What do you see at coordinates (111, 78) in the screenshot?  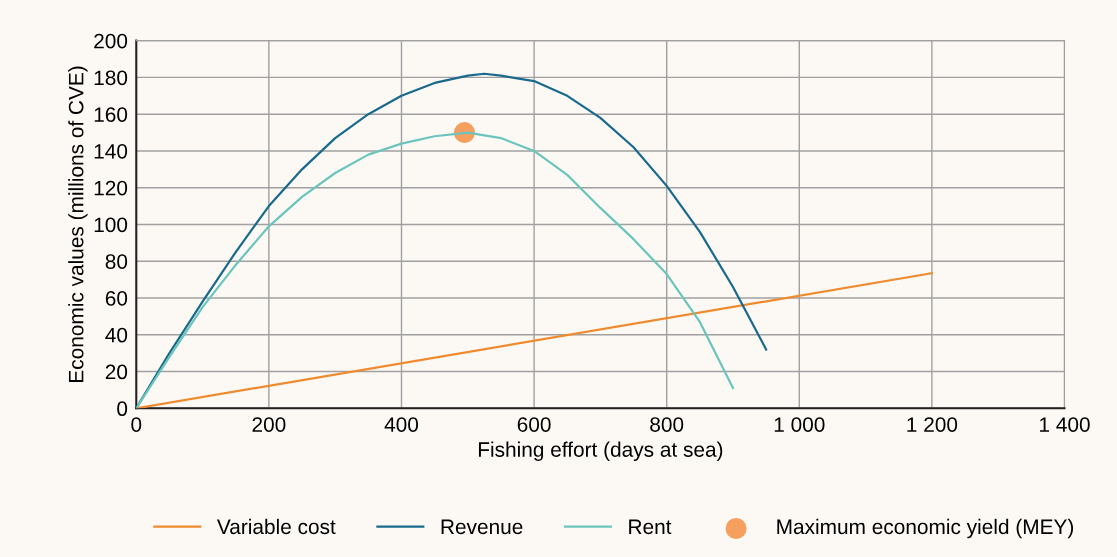 I see `y-tick-label: 180` at bounding box center [111, 78].